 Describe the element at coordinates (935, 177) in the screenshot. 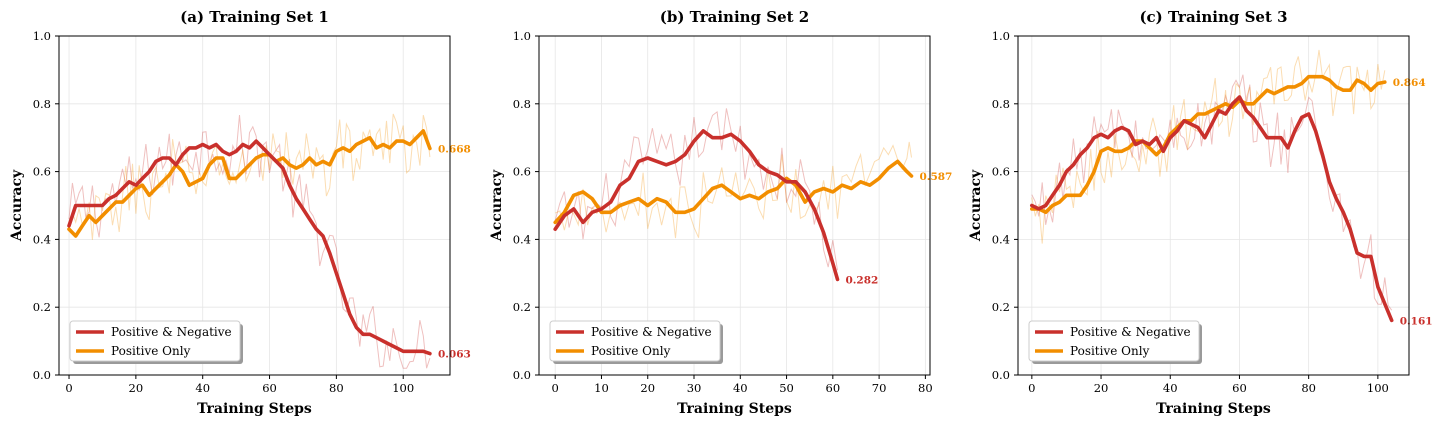

I see `end-label-pos-only: 0.587` at that location.